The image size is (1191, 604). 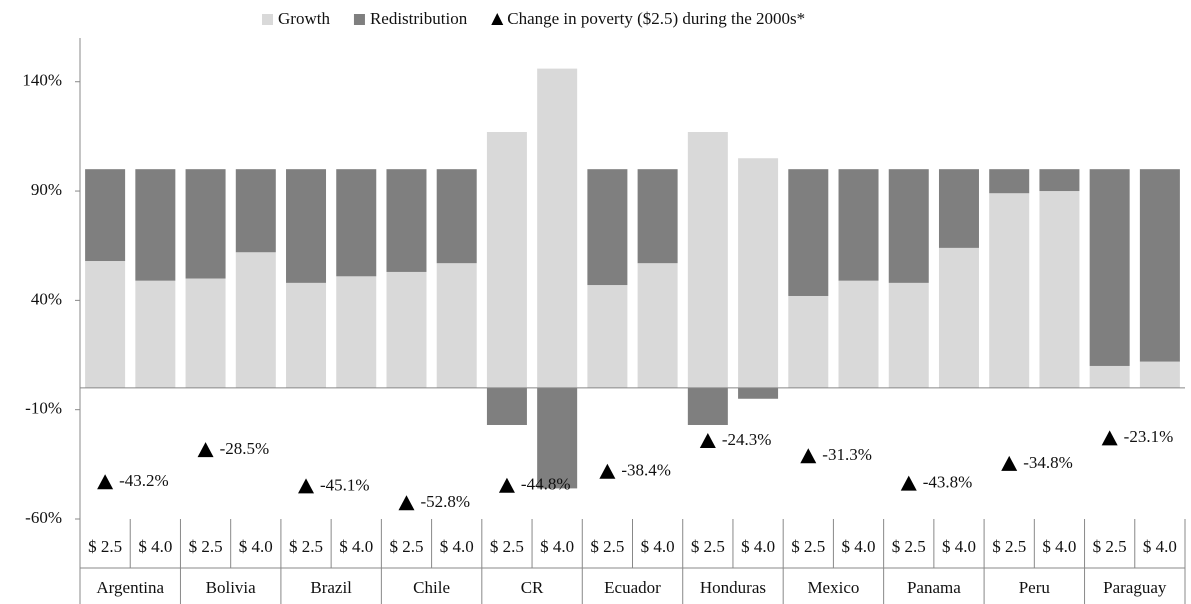 What do you see at coordinates (345, 484) in the screenshot?
I see `marker-label: -45.1%` at bounding box center [345, 484].